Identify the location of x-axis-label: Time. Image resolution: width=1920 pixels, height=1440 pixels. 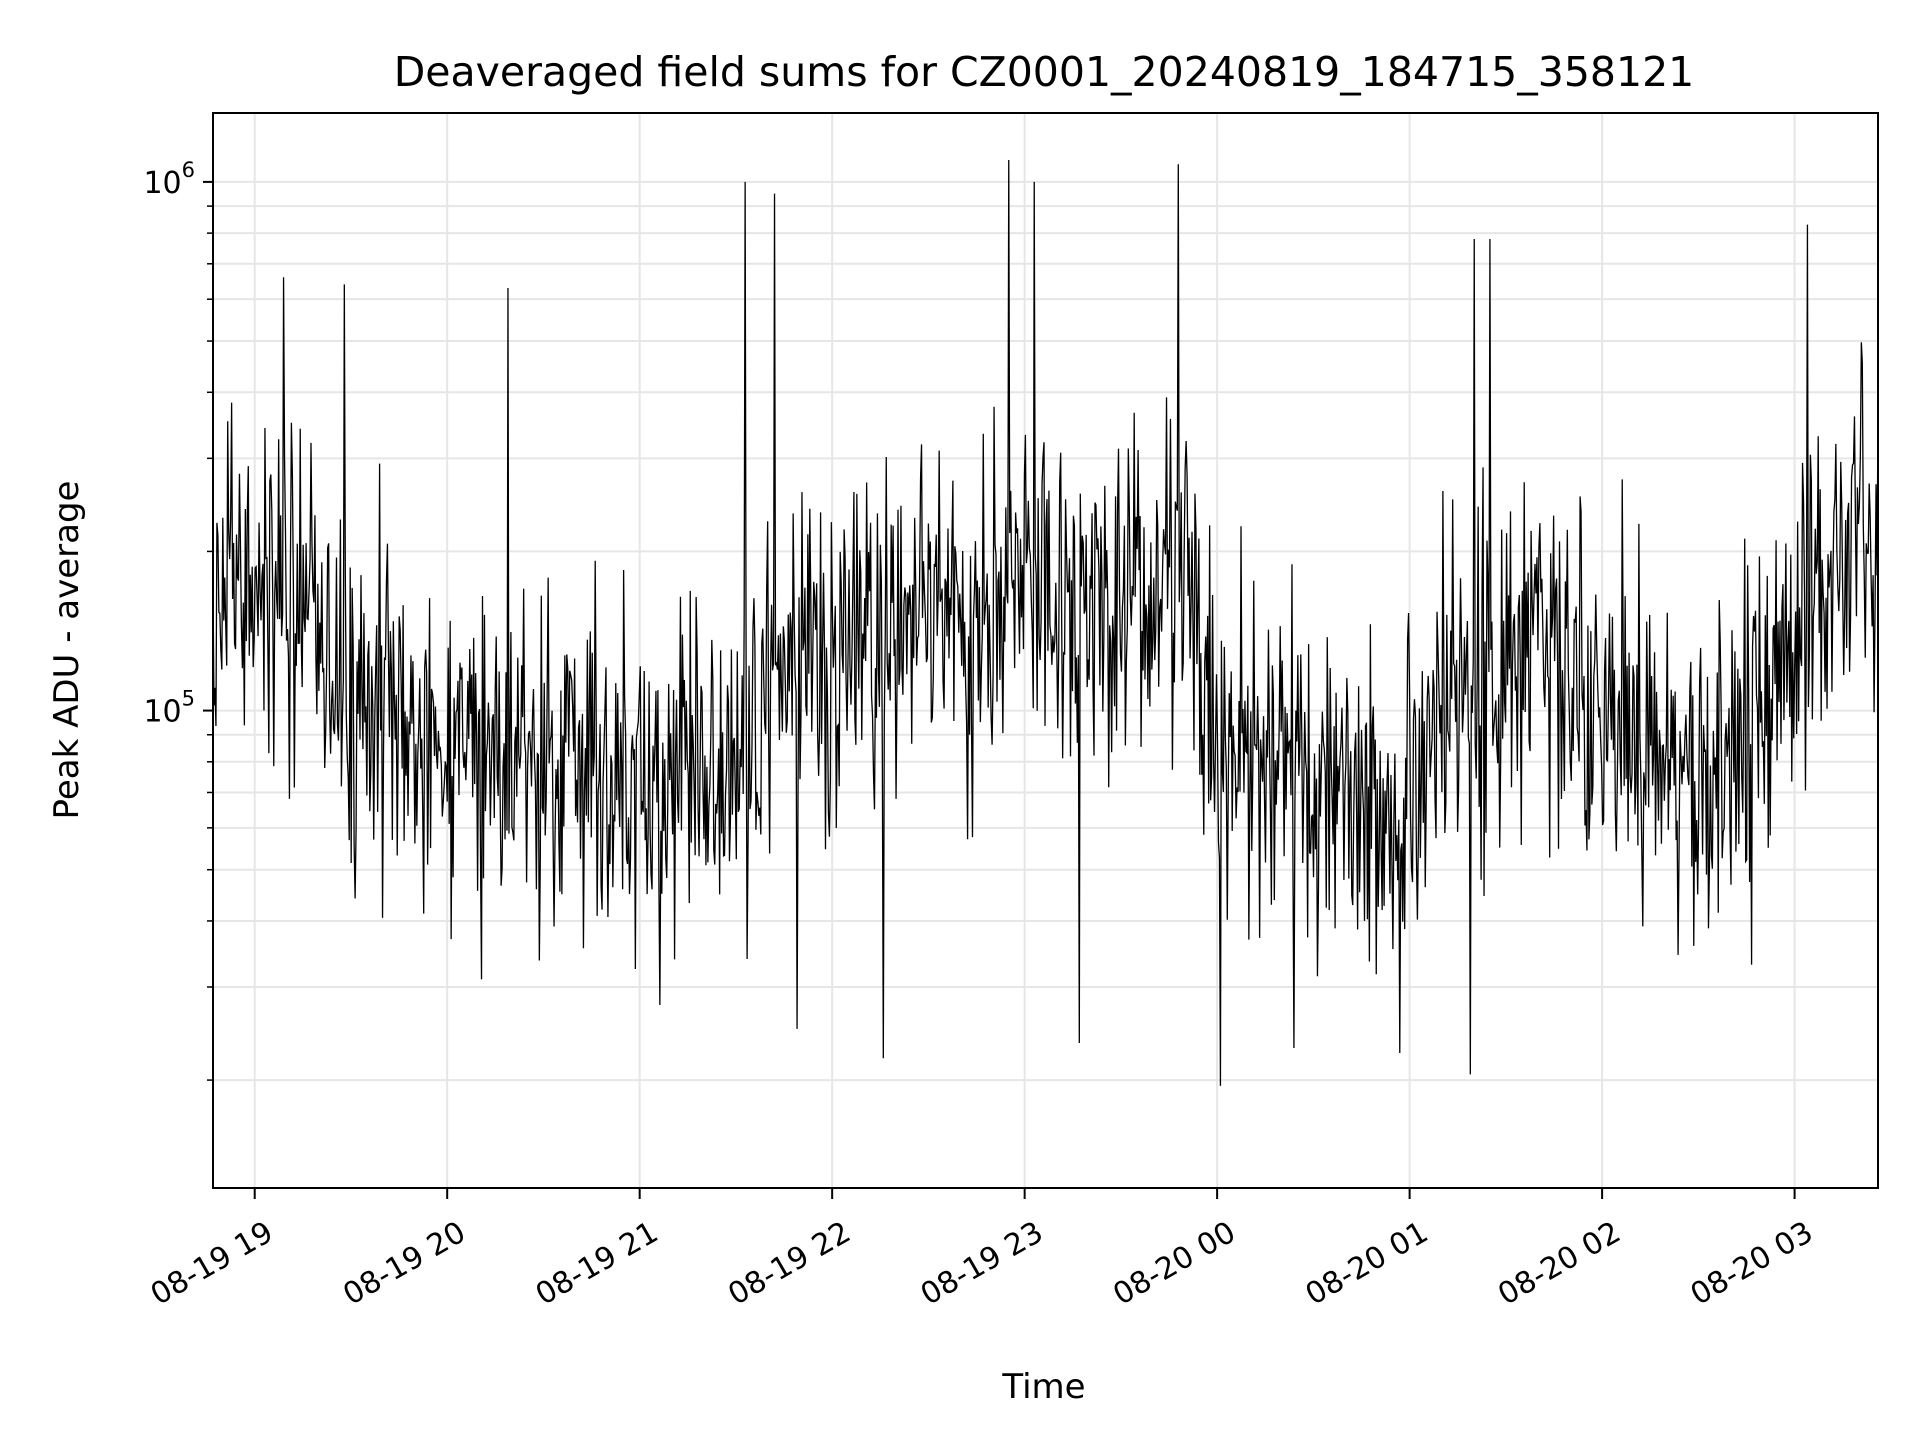
(1043, 1387).